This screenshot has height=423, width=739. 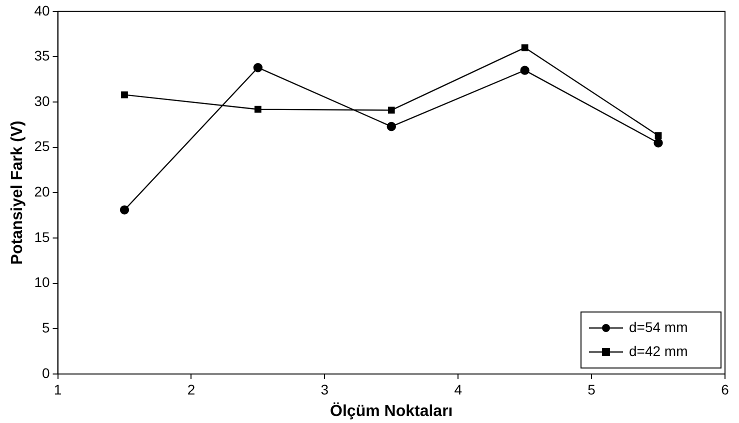 What do you see at coordinates (42, 10) in the screenshot?
I see `y-tick-label: 40` at bounding box center [42, 10].